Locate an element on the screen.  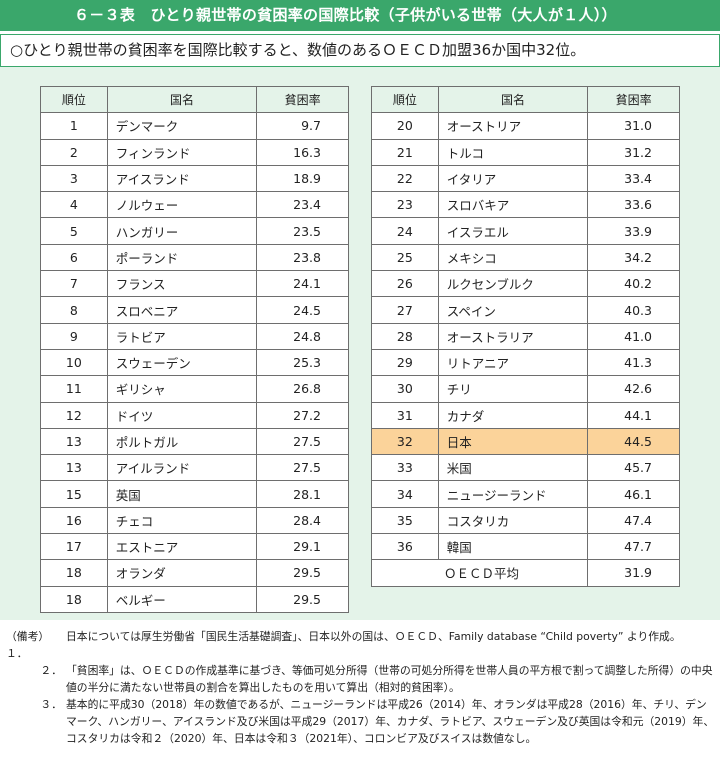
table-row: 35 コスタリカ 47.4 is located at coordinates (525, 520).